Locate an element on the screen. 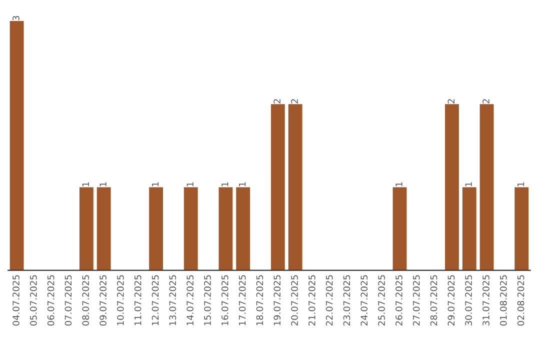  x-tick-label: 19.07.2025 is located at coordinates (277, 300).